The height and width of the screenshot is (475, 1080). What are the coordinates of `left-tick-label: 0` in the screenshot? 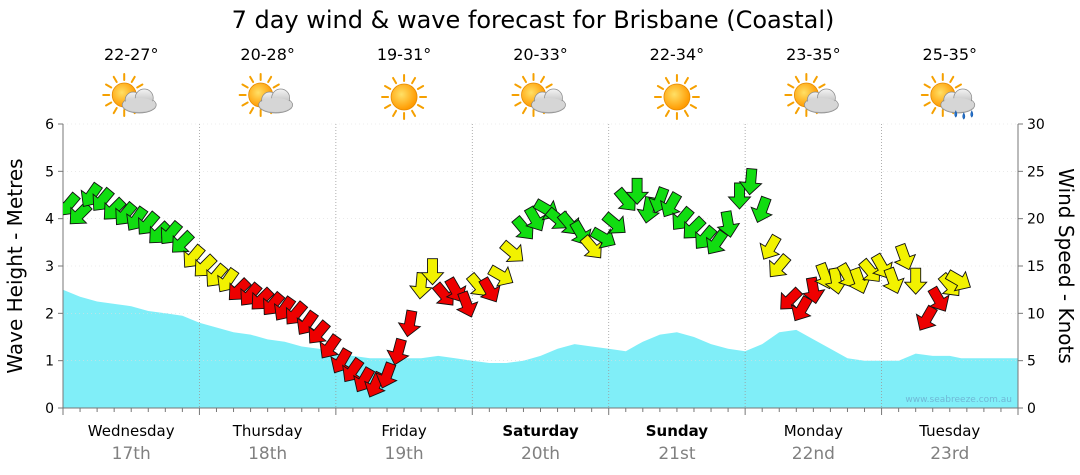 It's located at (49, 409).